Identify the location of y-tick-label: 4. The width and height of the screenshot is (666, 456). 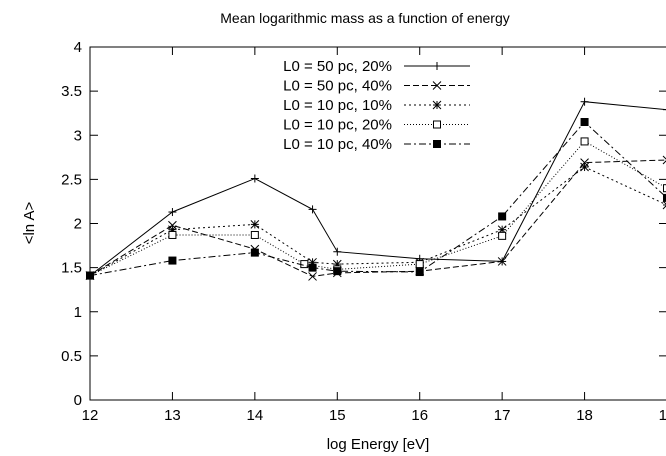
(78, 47).